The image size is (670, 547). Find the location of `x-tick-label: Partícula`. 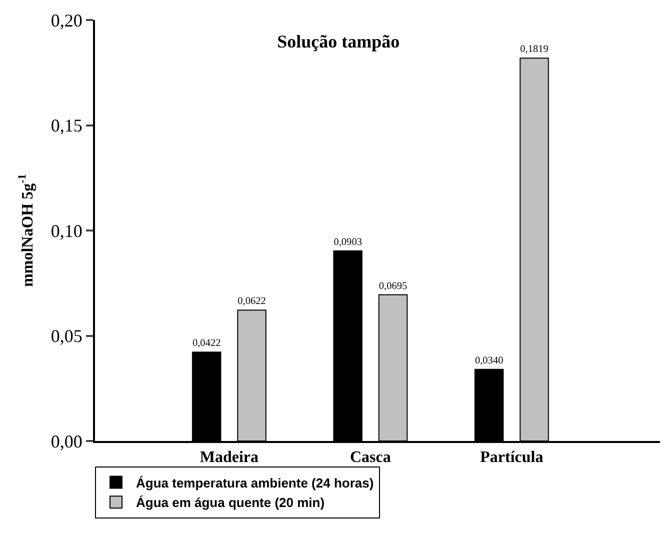

x-tick-label: Partícula is located at coordinates (512, 457).